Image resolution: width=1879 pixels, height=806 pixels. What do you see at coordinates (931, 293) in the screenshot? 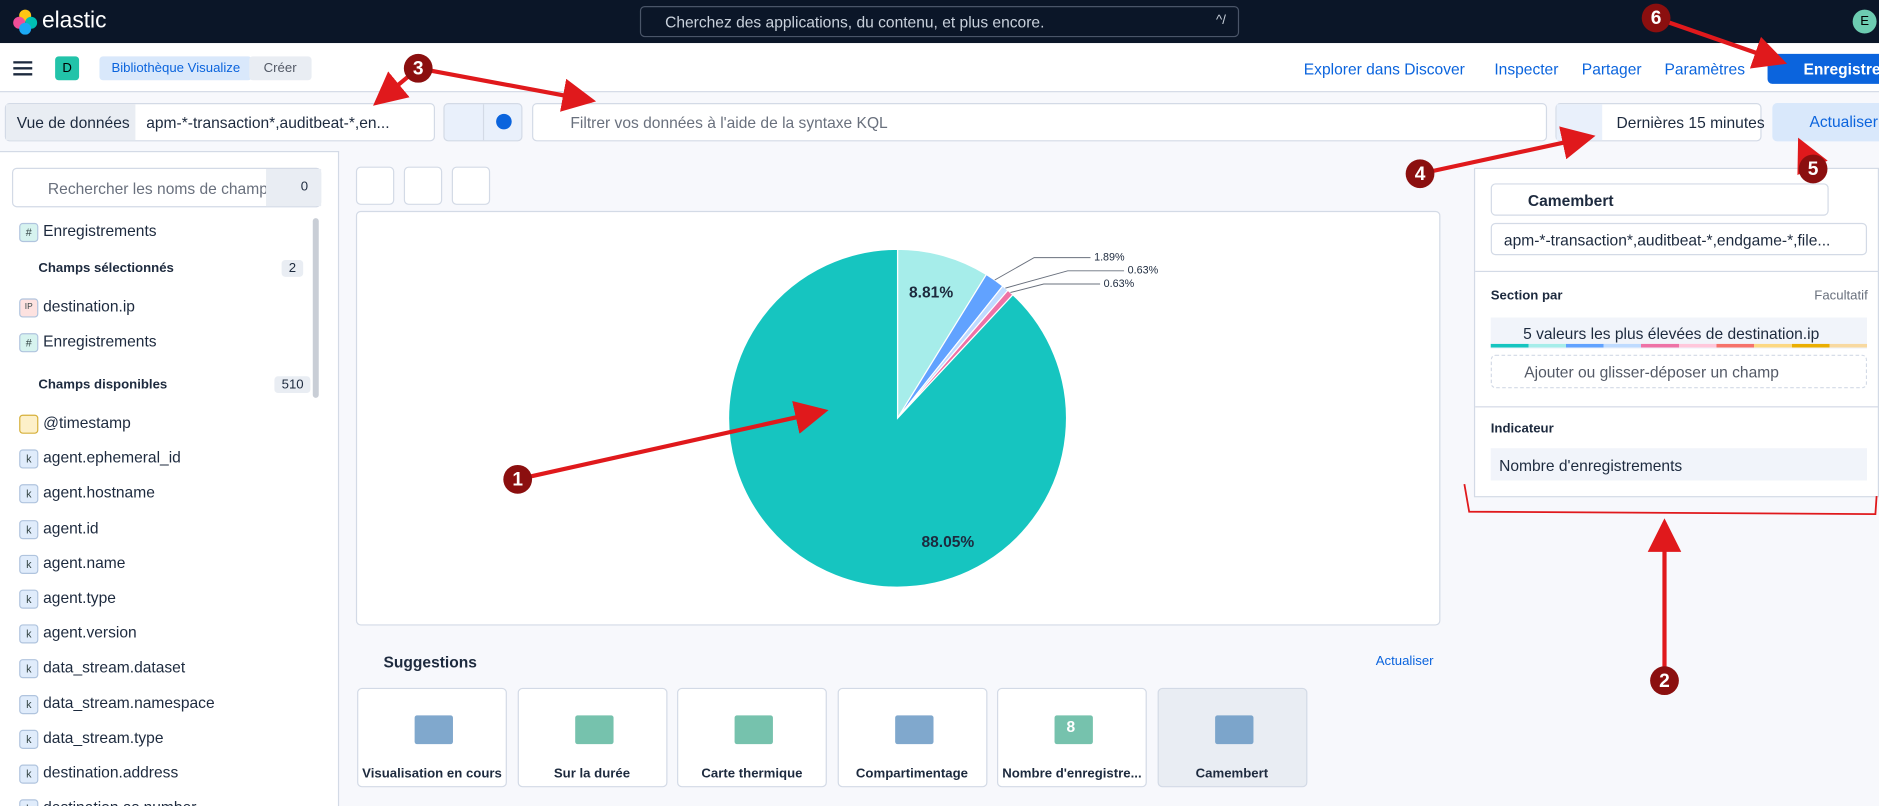
I see `slice-label: 8.81%` at bounding box center [931, 293].